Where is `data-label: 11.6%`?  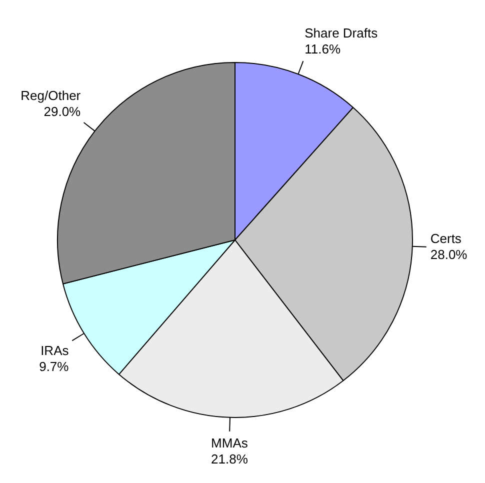
data-label: 11.6% is located at coordinates (322, 48).